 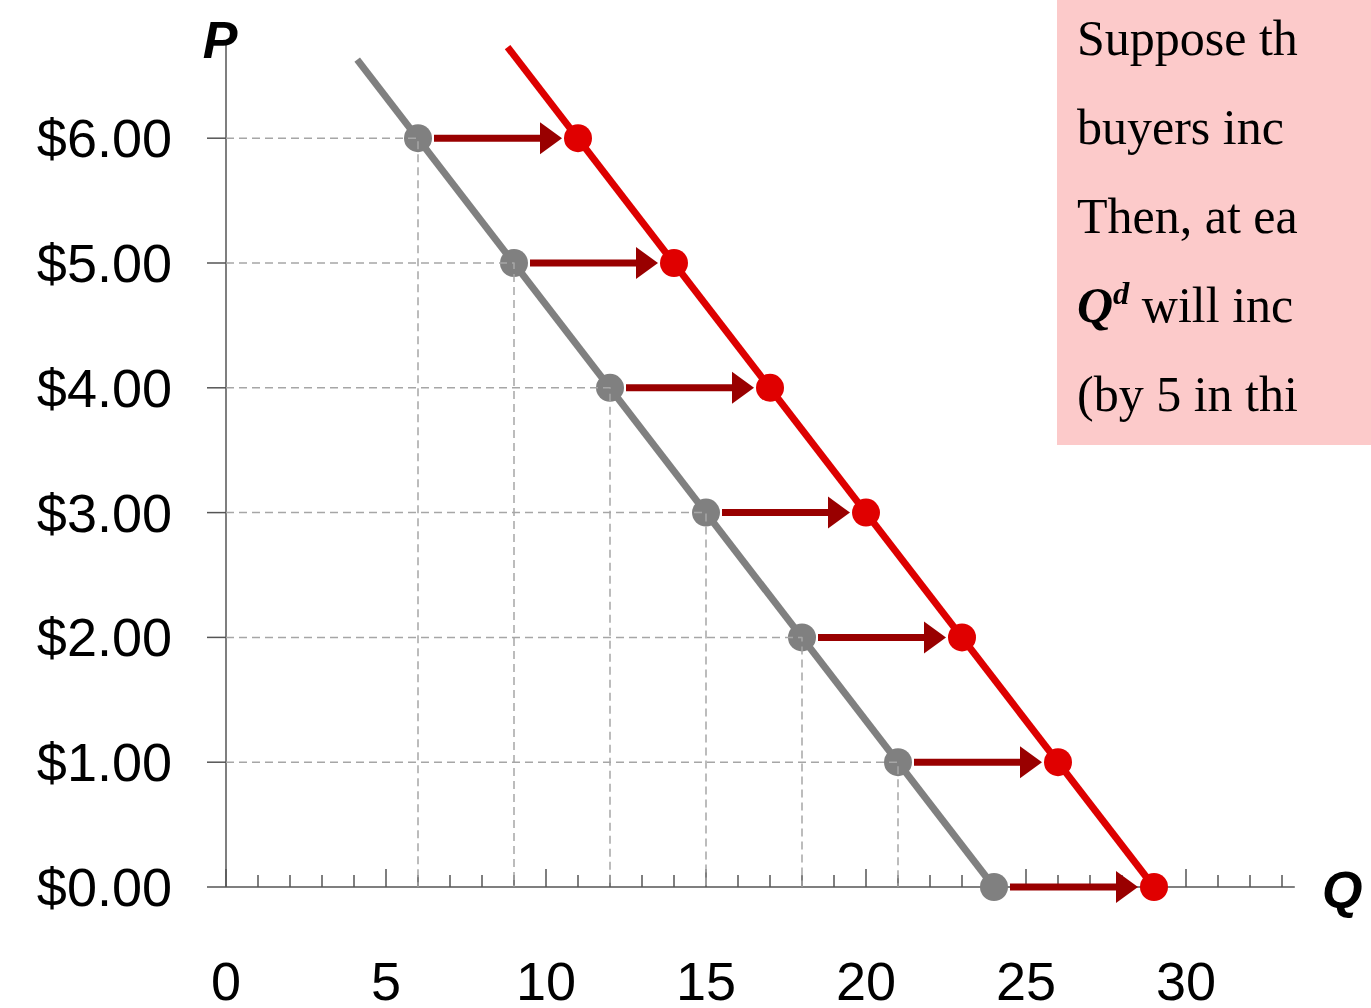 I want to click on x-tick-label: 20, so click(x=866, y=979).